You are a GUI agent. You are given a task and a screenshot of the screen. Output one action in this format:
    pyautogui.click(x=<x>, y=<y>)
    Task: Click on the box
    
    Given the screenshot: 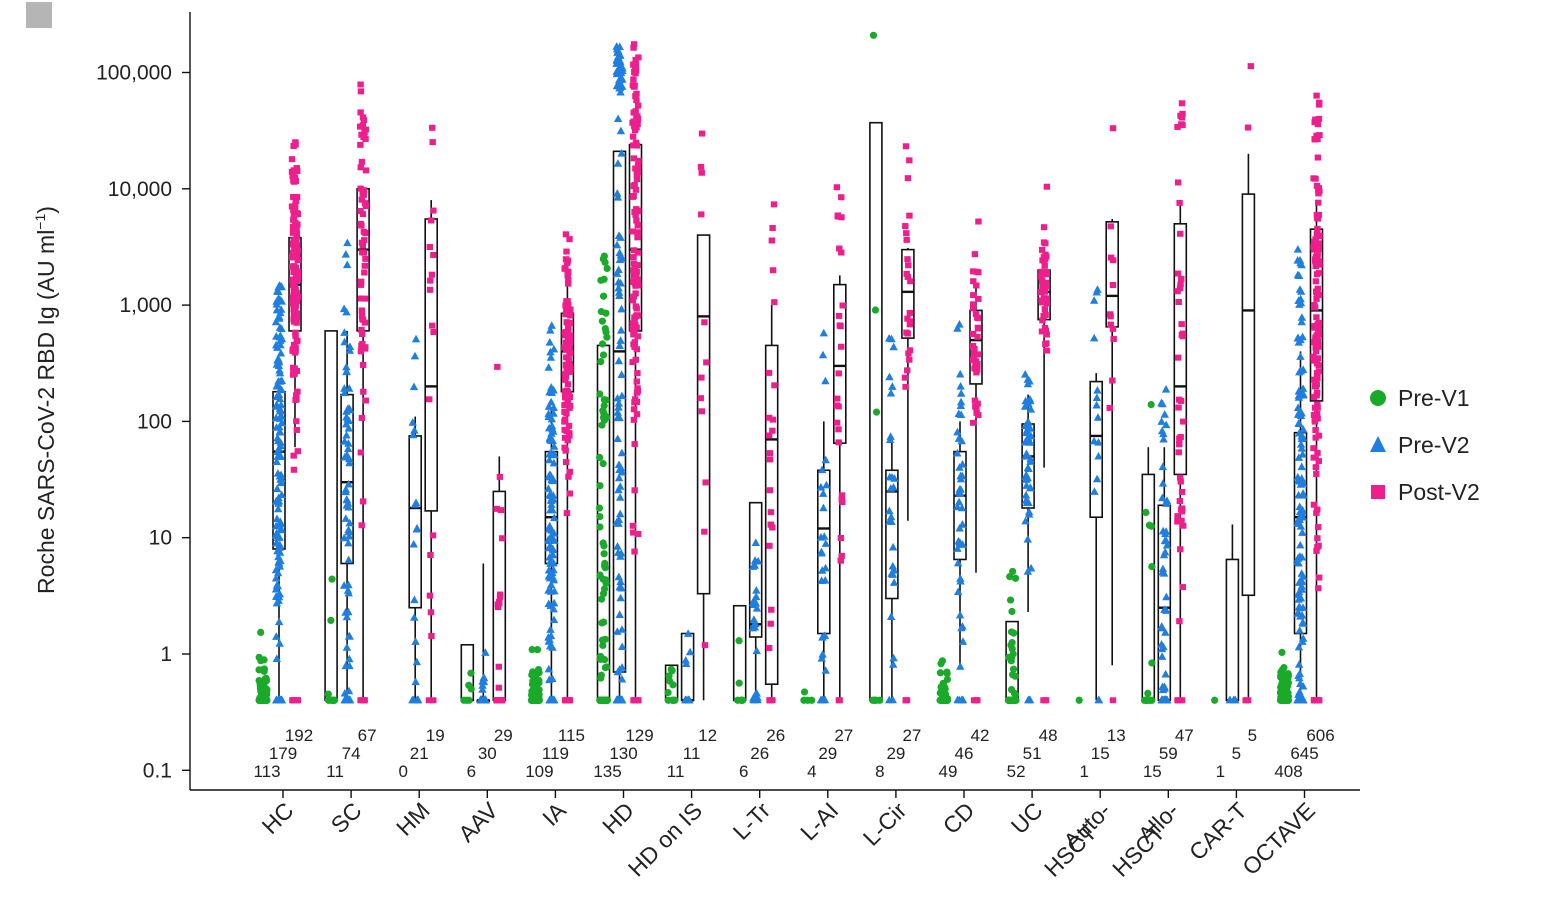 What is the action you would take?
    pyautogui.click(x=908, y=293)
    